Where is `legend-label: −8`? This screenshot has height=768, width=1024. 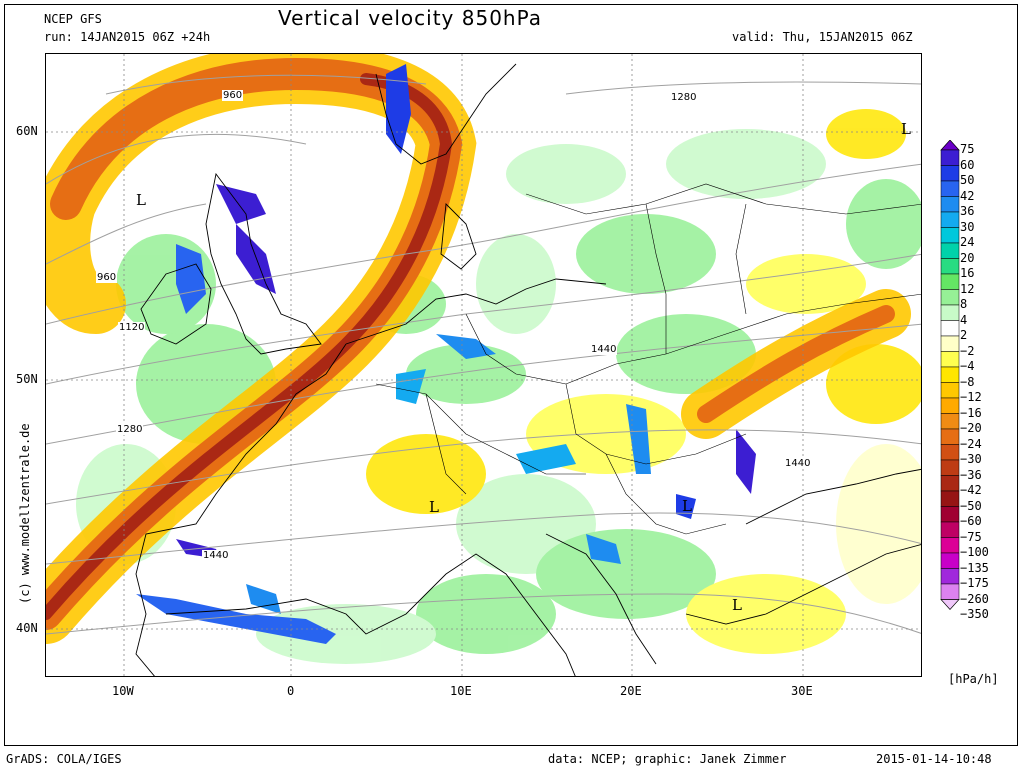
legend-label: −8 is located at coordinates (967, 381).